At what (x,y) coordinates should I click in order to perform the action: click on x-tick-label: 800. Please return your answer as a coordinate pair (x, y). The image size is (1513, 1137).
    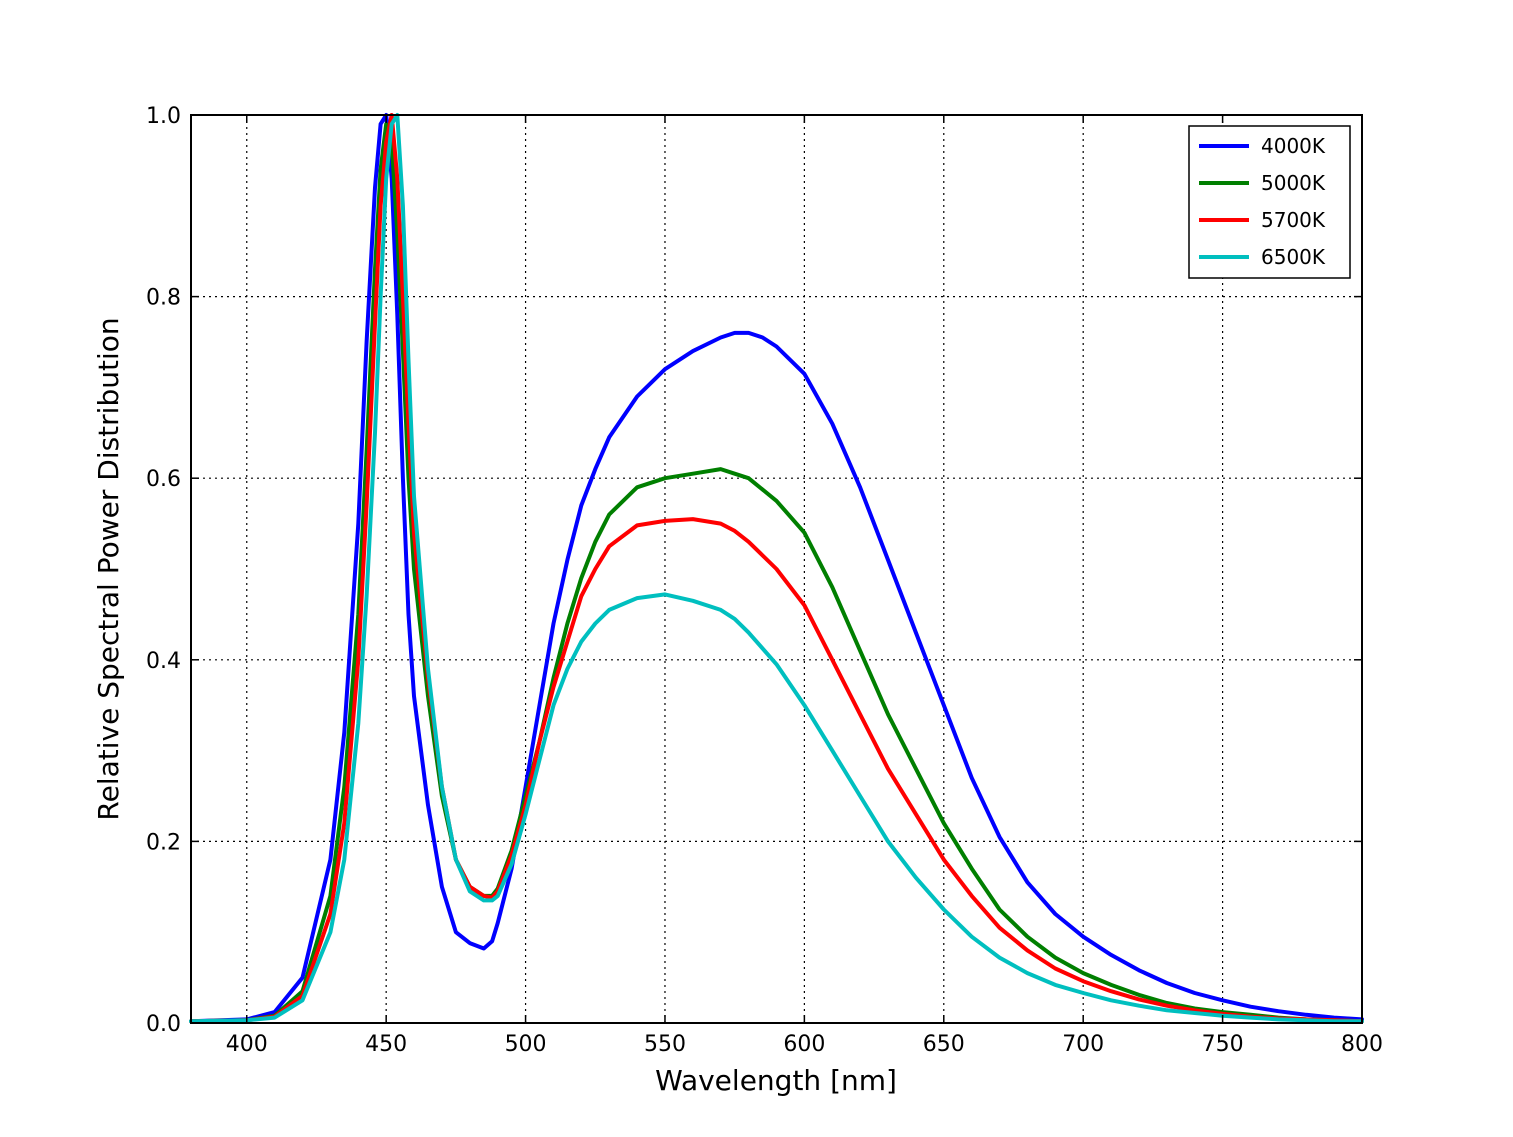
    Looking at the image, I should click on (1362, 1044).